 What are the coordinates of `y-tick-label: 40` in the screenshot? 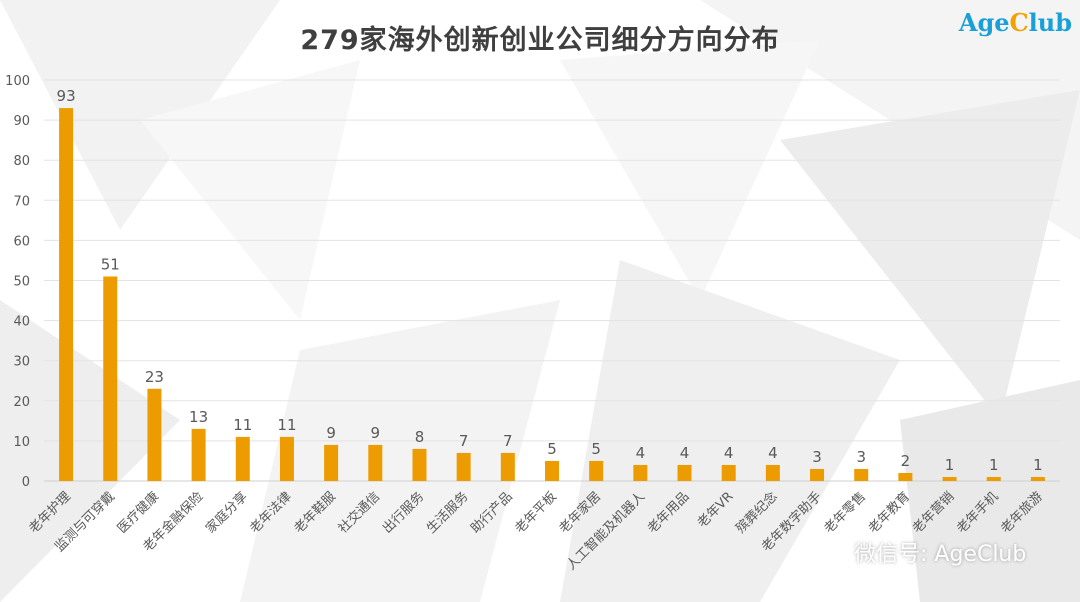 It's located at (21, 322).